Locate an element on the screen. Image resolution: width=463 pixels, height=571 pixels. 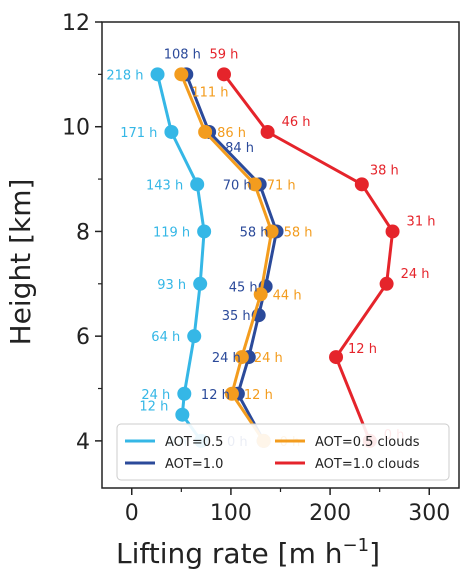
legend-label: AOT=1.0 clouds is located at coordinates (367, 464).